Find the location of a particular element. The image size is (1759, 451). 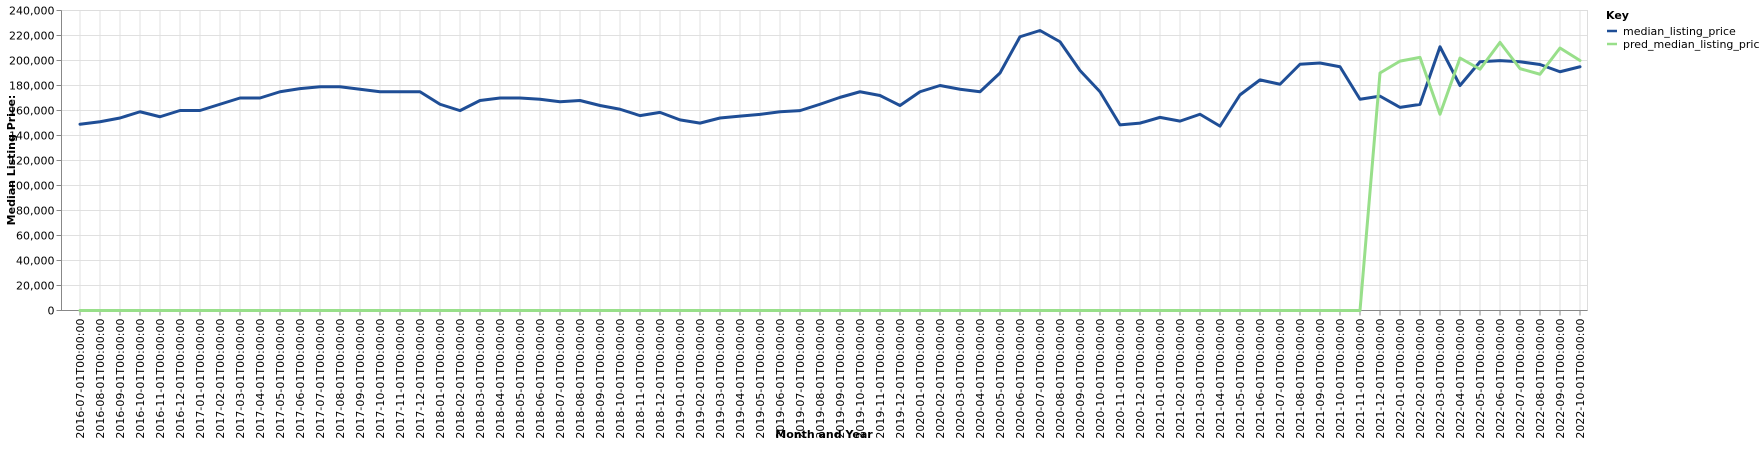

x-tick-label: 2020-01-01T00:00:00 is located at coordinates (920, 379).